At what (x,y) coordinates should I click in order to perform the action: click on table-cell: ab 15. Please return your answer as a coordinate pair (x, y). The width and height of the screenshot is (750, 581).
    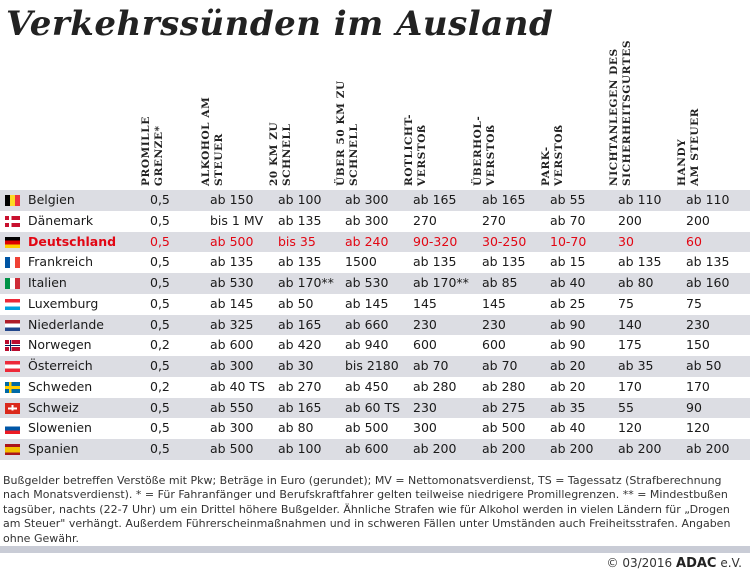
    Looking at the image, I should click on (568, 262).